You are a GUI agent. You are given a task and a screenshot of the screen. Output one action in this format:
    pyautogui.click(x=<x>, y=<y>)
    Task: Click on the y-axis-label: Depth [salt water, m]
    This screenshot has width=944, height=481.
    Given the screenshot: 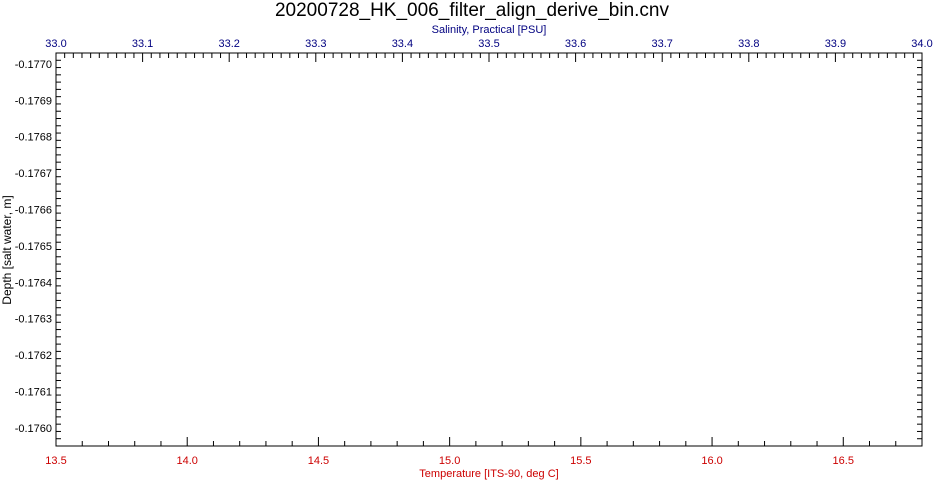 What is the action you would take?
    pyautogui.click(x=7, y=249)
    